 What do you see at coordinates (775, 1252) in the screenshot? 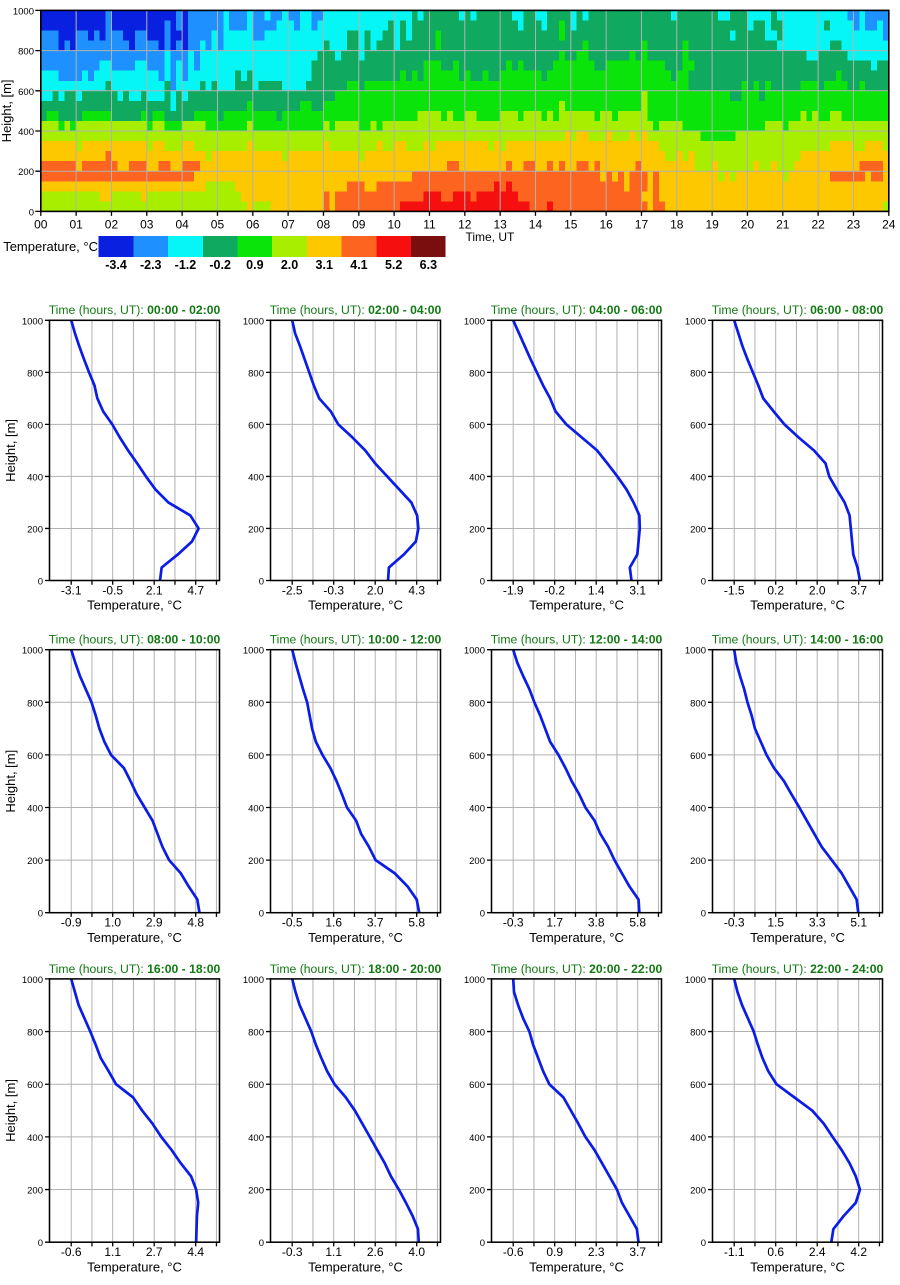
I see `svg-text: 0.6` at bounding box center [775, 1252].